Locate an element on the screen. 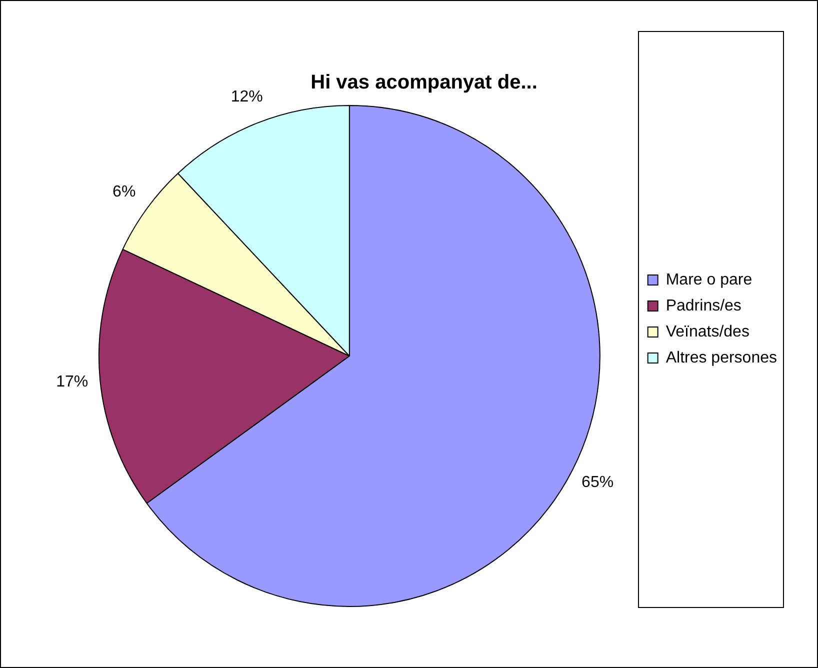 The width and height of the screenshot is (818, 668). legend-label: Veïnats/des is located at coordinates (708, 331).